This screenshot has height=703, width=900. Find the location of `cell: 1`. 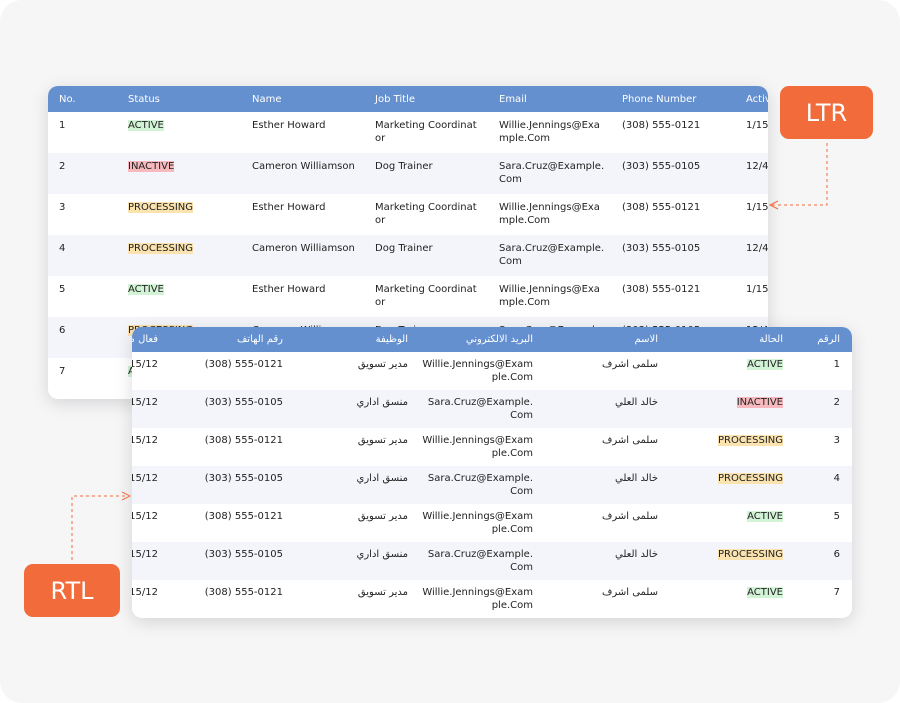

cell: 1 is located at coordinates (836, 364).